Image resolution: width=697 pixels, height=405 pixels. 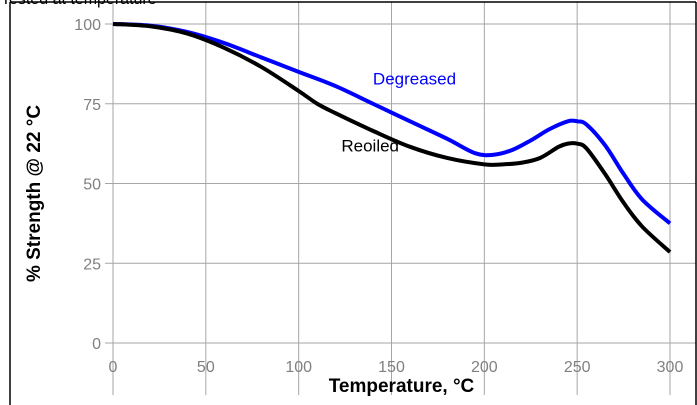 I want to click on x-tick-label: 300, so click(x=670, y=367).